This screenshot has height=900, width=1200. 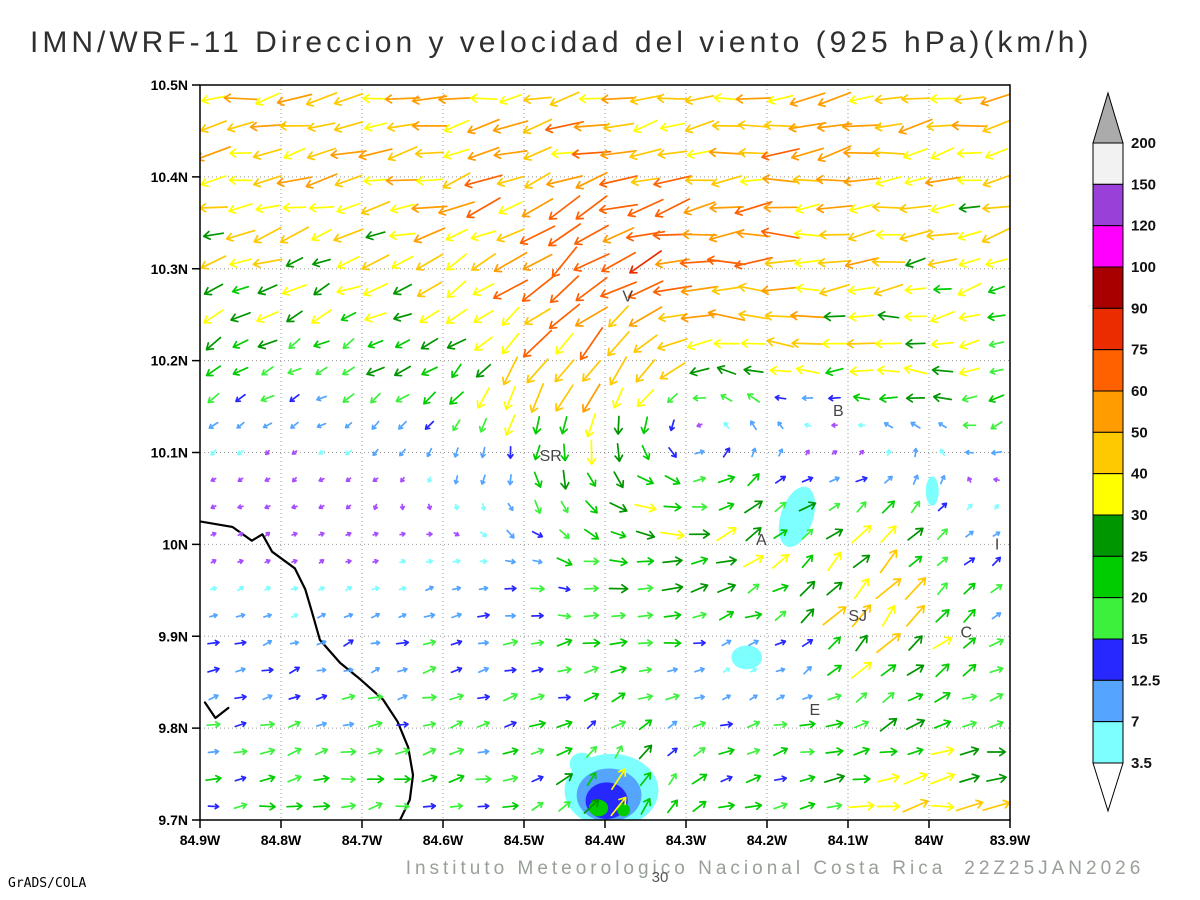 What do you see at coordinates (173, 636) in the screenshot?
I see `y-axis-label: 9.9N` at bounding box center [173, 636].